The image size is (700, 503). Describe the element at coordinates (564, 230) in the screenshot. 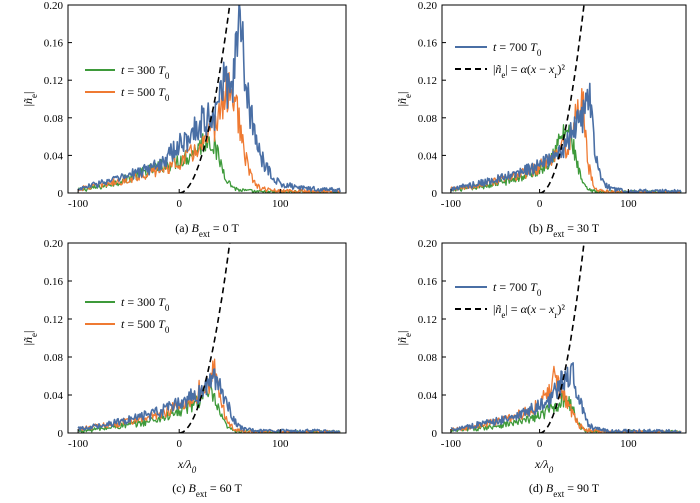

I see `panel-caption: (b) Bext = 30 T` at that location.